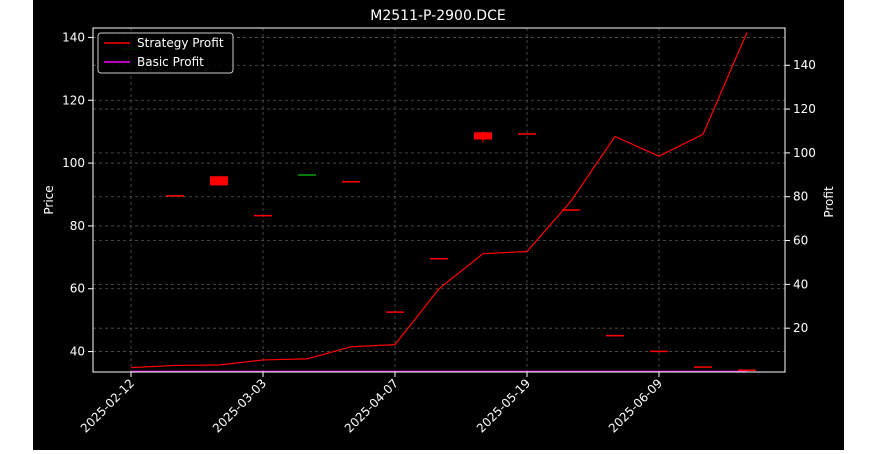 The width and height of the screenshot is (878, 454). What do you see at coordinates (77, 352) in the screenshot?
I see `y-tick-label-left: 40` at bounding box center [77, 352].